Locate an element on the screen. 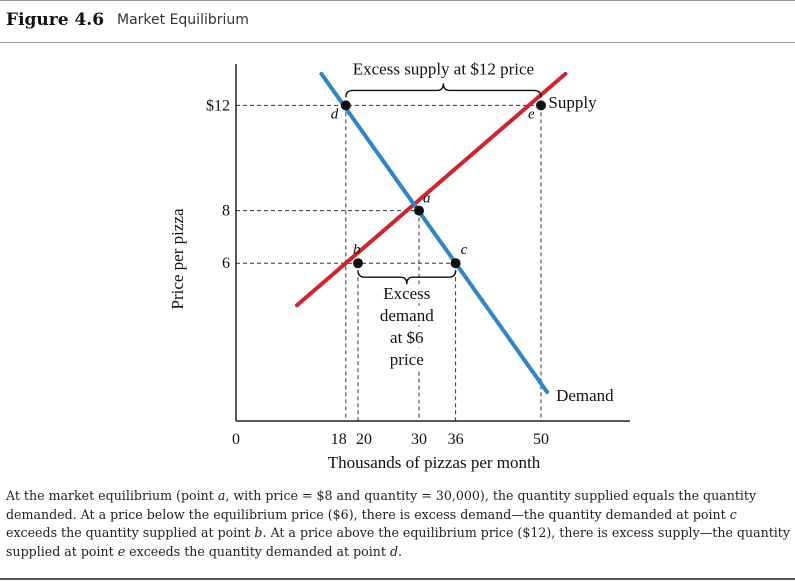  point-d is located at coordinates (345, 105).